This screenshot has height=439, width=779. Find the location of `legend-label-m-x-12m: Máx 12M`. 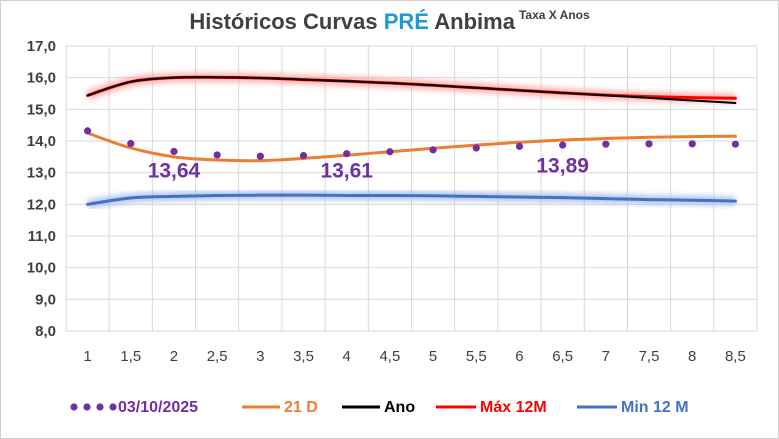

legend-label-m-x-12m: Máx 12M is located at coordinates (513, 407).